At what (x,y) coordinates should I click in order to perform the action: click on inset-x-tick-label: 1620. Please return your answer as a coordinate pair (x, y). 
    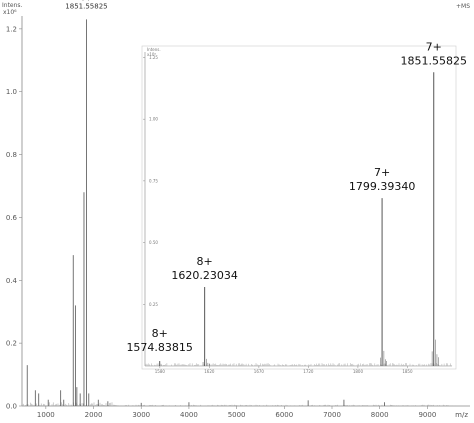
    Looking at the image, I should click on (209, 371).